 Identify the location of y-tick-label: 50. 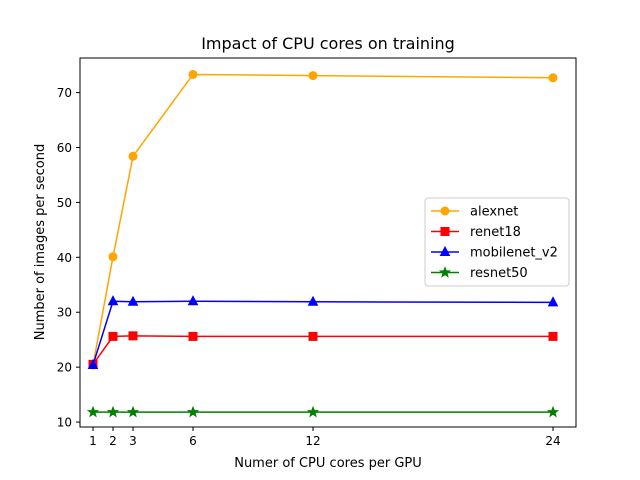
(64, 203).